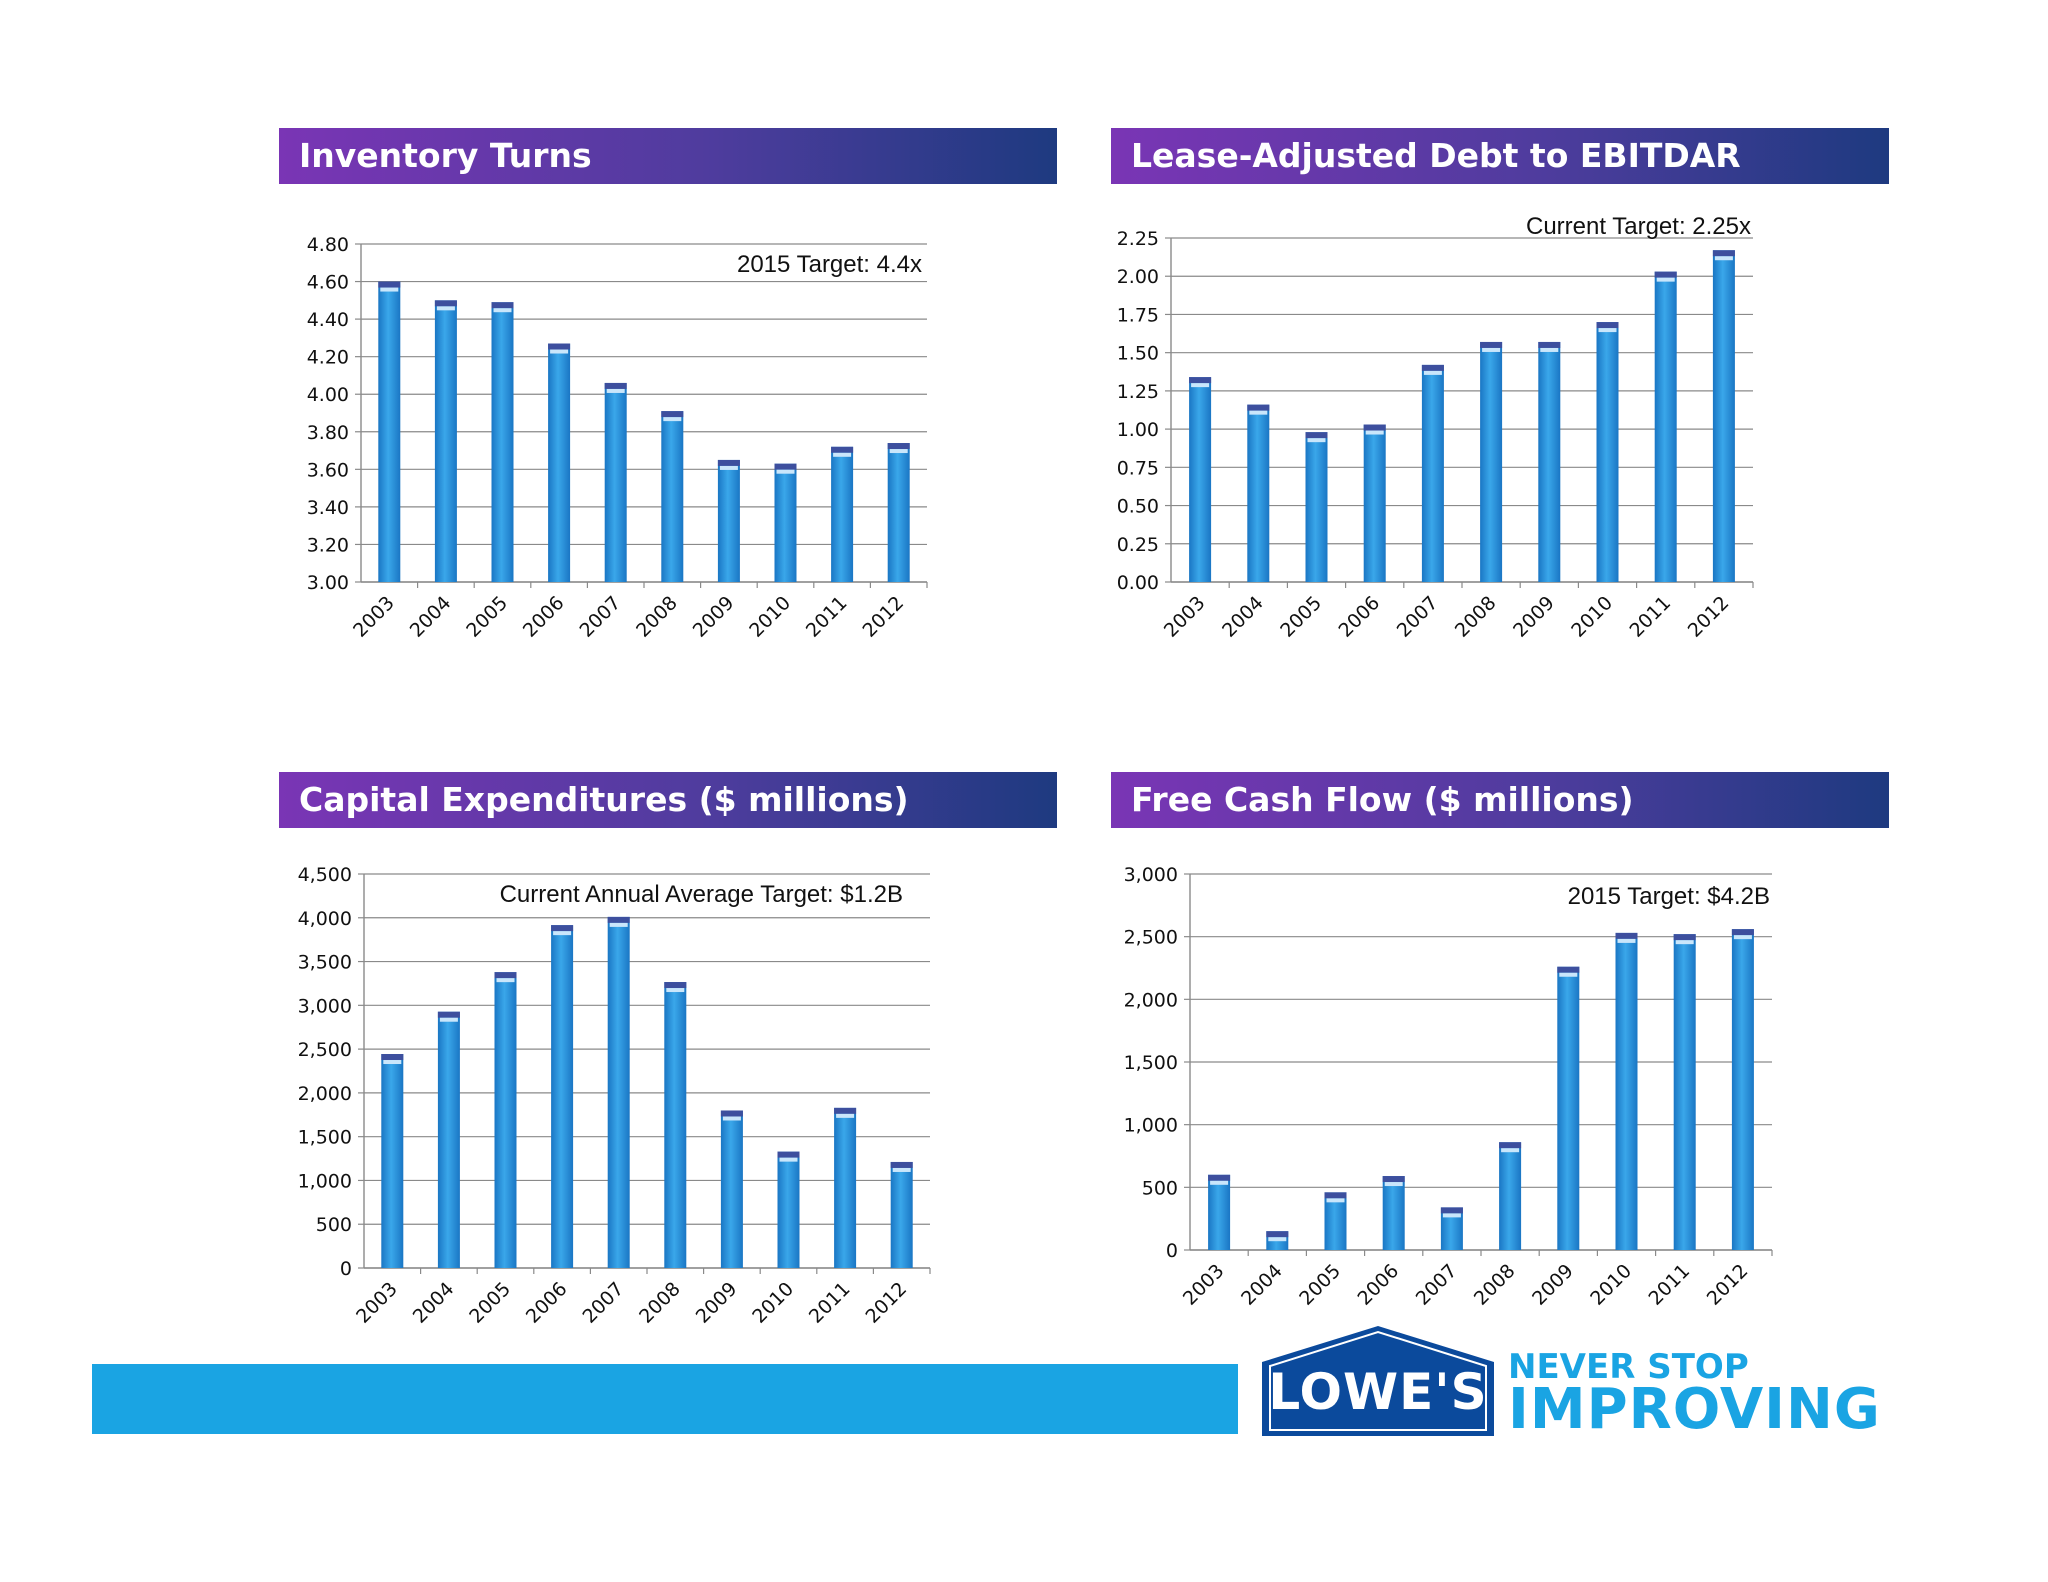 This screenshot has height=1582, width=2048. I want to click on x-tick-label: 2007, so click(1437, 1285).